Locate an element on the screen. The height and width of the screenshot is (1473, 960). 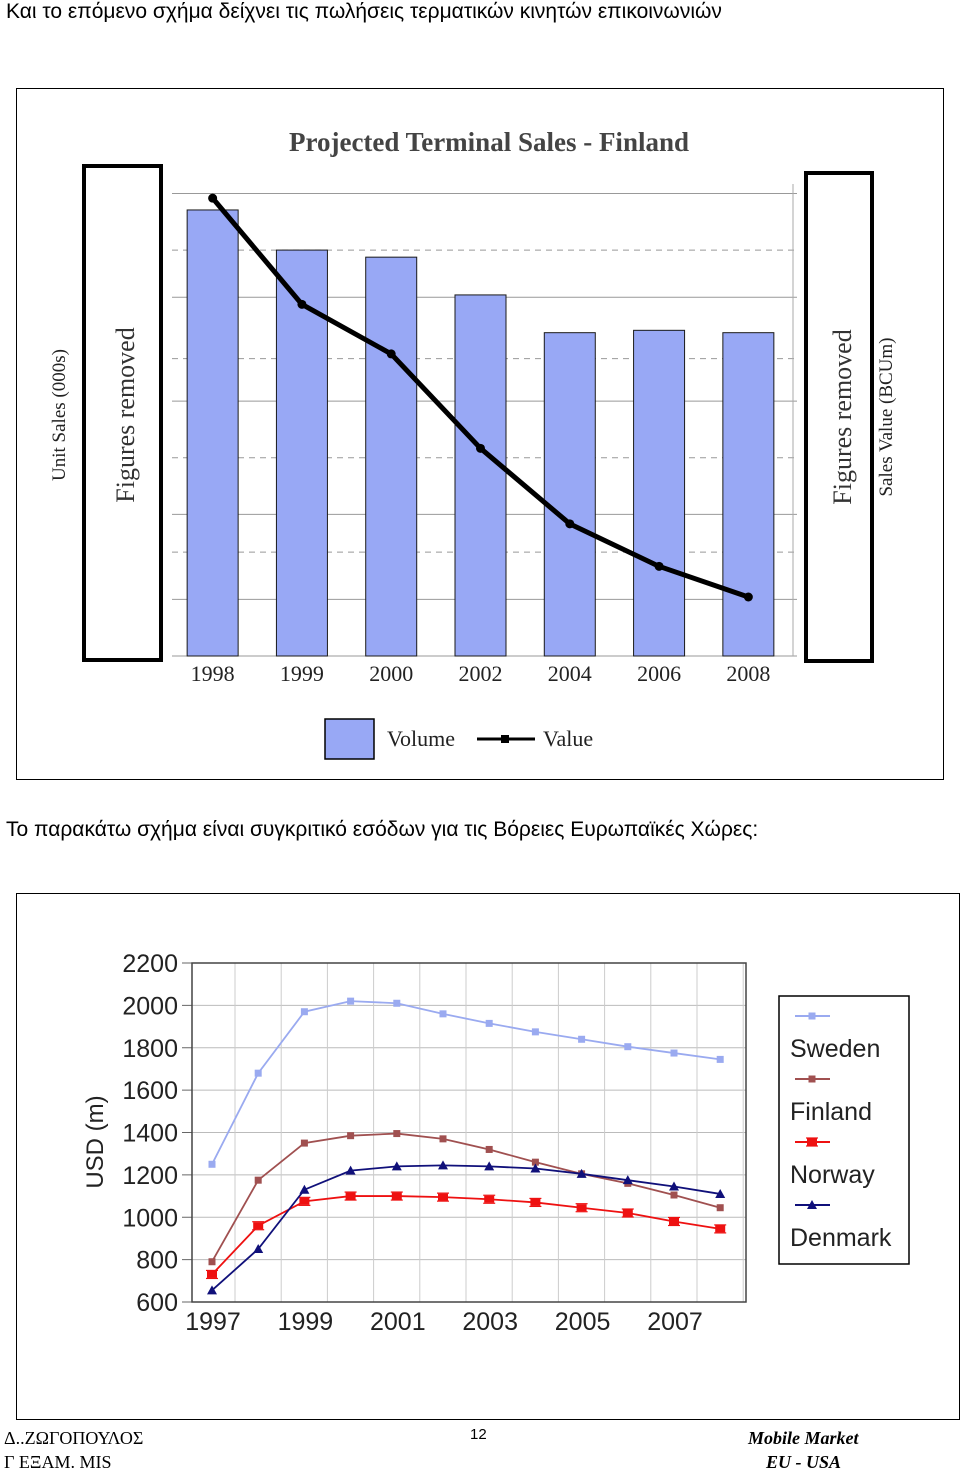
y-tick-label: 1000 is located at coordinates (150, 1218).